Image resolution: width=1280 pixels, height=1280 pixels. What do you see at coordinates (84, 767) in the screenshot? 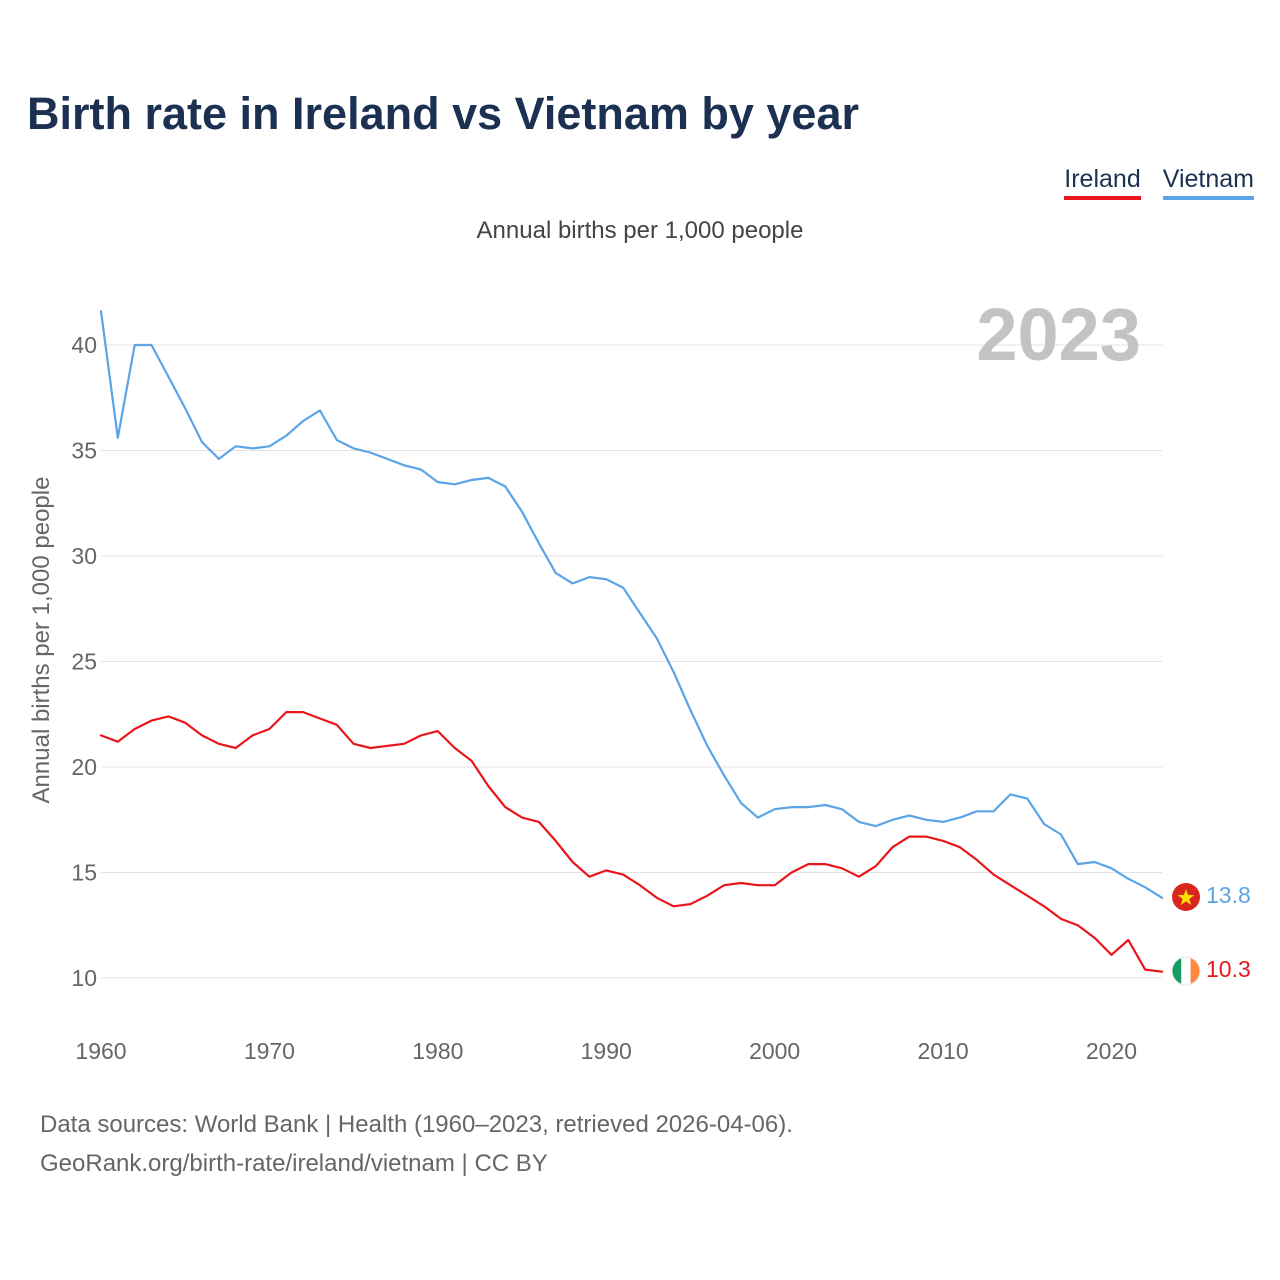
I see `y-tick-20: 20` at bounding box center [84, 767].